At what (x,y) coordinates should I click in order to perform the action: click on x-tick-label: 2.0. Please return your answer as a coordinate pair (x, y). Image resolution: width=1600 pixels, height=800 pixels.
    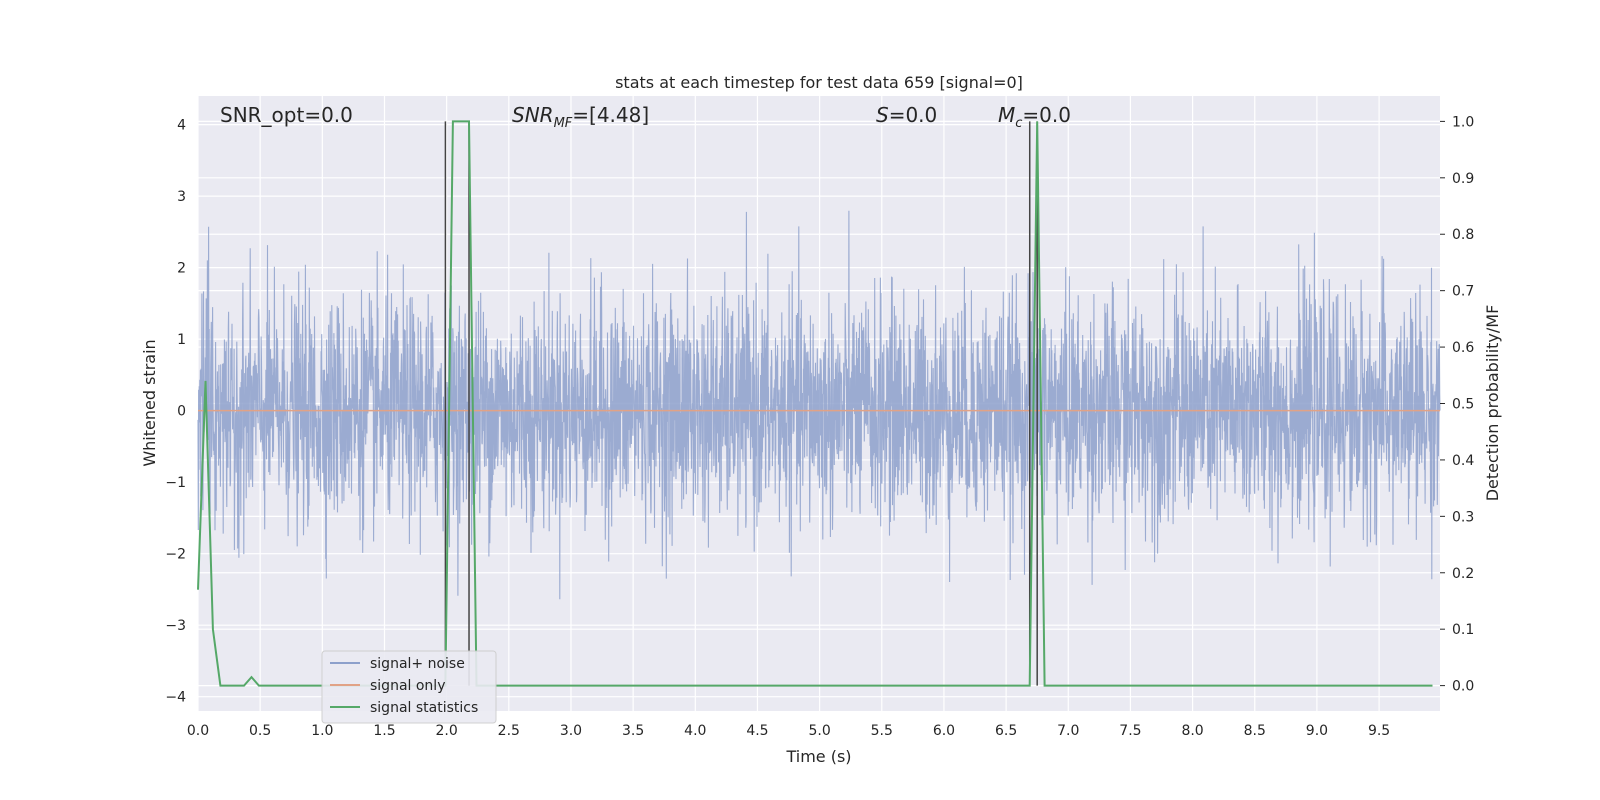
    Looking at the image, I should click on (447, 731).